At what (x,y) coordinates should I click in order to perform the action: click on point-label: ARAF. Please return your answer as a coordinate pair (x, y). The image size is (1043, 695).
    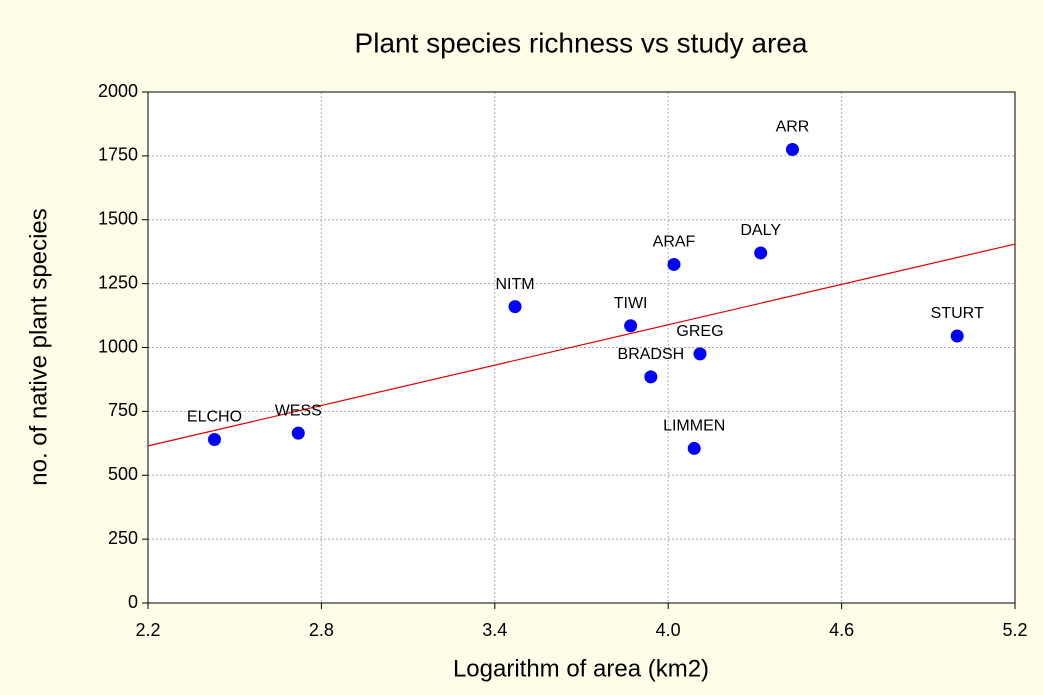
    Looking at the image, I should click on (674, 242).